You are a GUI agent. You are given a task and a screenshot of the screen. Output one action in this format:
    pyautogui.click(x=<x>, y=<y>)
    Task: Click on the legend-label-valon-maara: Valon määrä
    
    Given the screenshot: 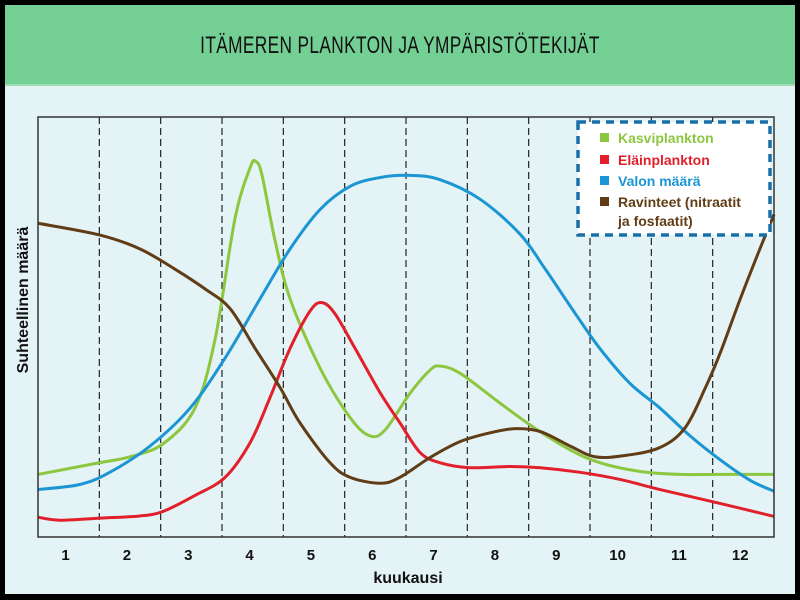 What is the action you would take?
    pyautogui.click(x=659, y=181)
    